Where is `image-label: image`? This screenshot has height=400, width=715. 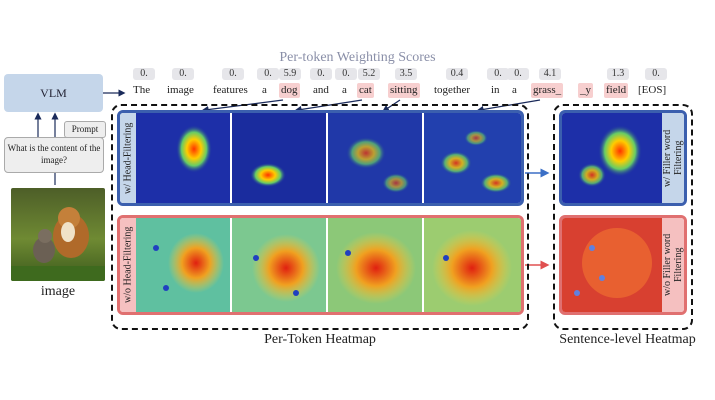
image-label: image is located at coordinates (58, 291).